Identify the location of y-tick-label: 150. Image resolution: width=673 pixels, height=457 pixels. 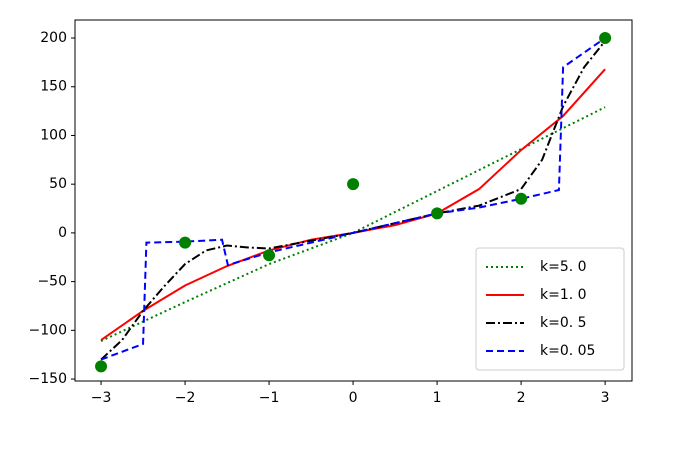
(53, 87).